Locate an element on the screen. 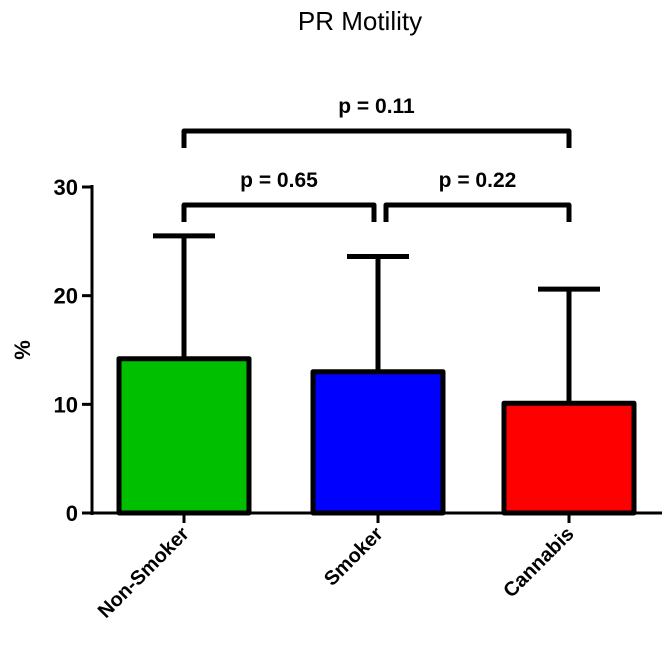  y-tick-label: 10 is located at coordinates (66, 404).